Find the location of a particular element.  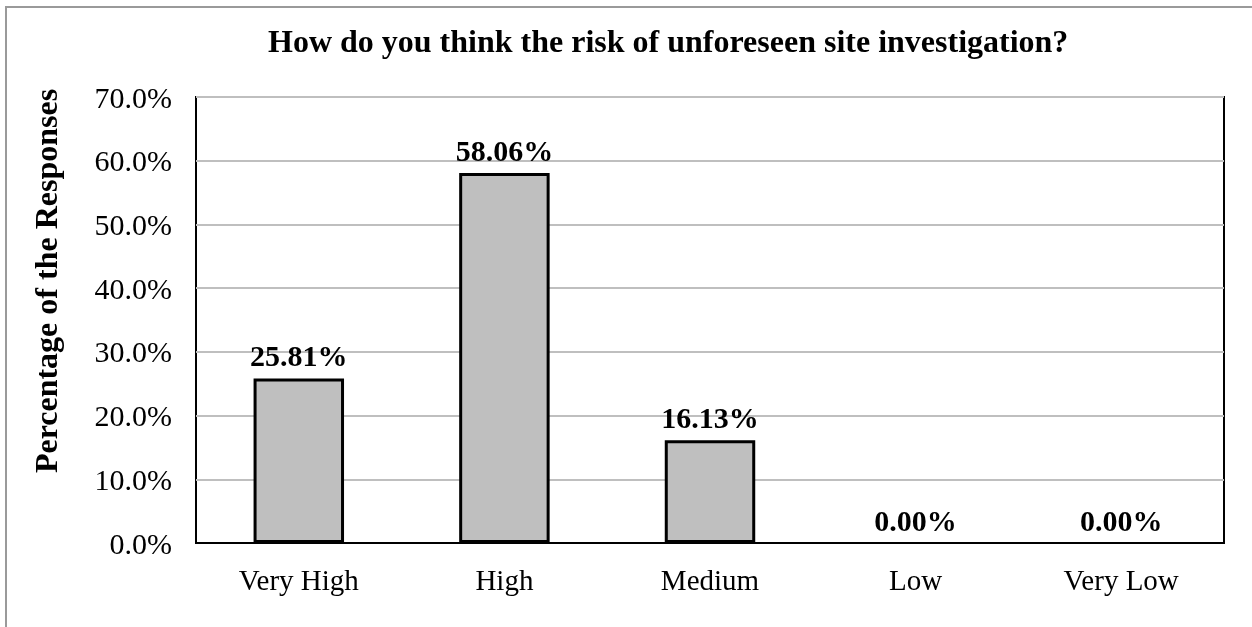

y-tick-label: 60.0% is located at coordinates (133, 161).